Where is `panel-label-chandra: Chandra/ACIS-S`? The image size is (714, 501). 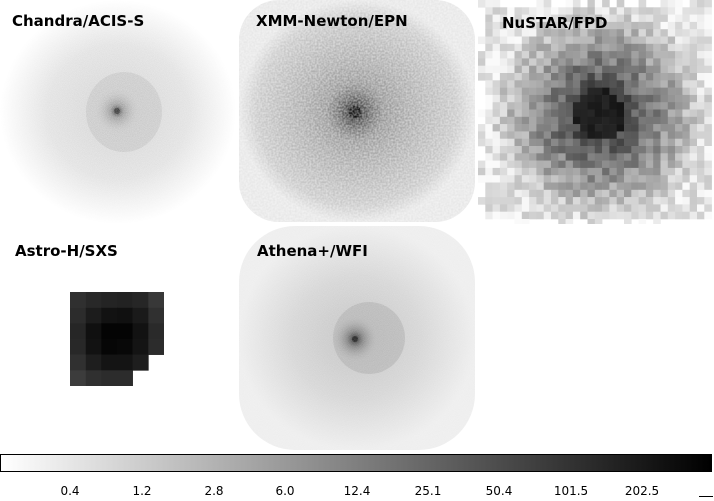
panel-label-chandra: Chandra/ACIS-S is located at coordinates (78, 21).